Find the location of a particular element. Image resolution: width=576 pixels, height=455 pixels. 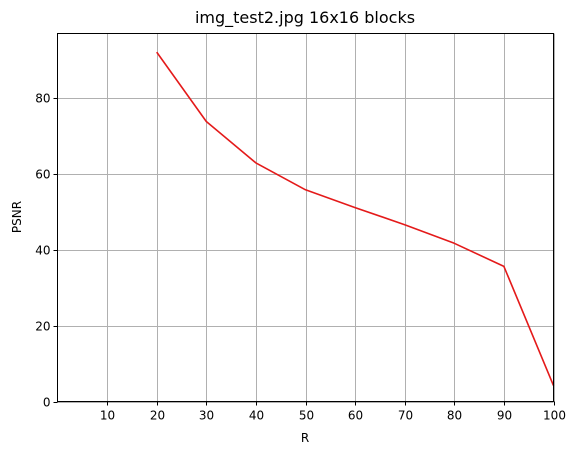

x-tick-label: 80 is located at coordinates (454, 416).